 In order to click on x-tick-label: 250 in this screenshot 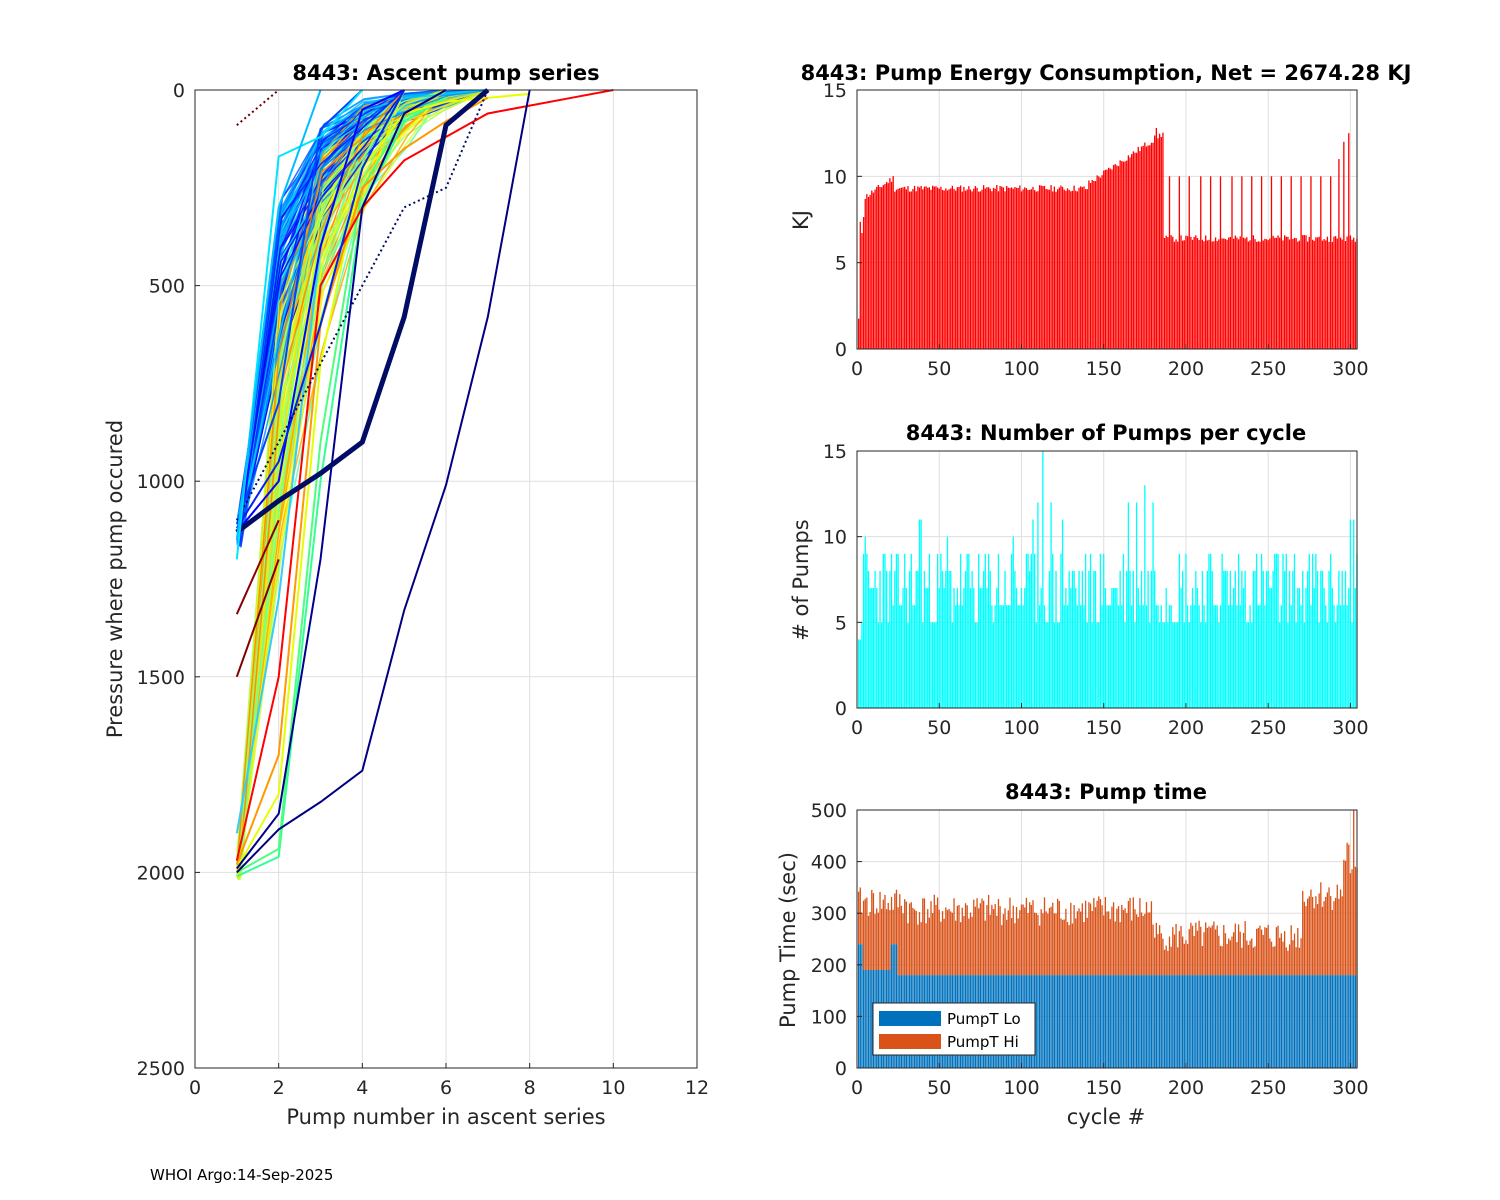, I will do `click(1268, 369)`.